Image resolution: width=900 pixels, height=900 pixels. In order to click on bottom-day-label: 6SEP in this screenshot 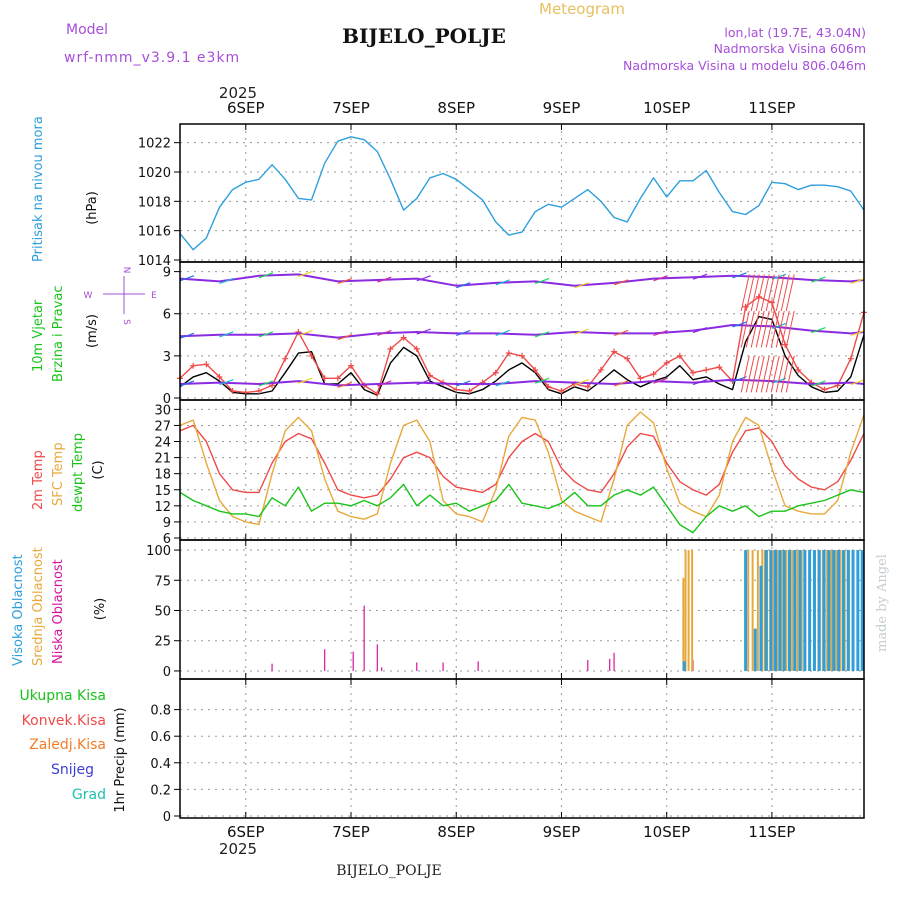, I will do `click(246, 832)`.